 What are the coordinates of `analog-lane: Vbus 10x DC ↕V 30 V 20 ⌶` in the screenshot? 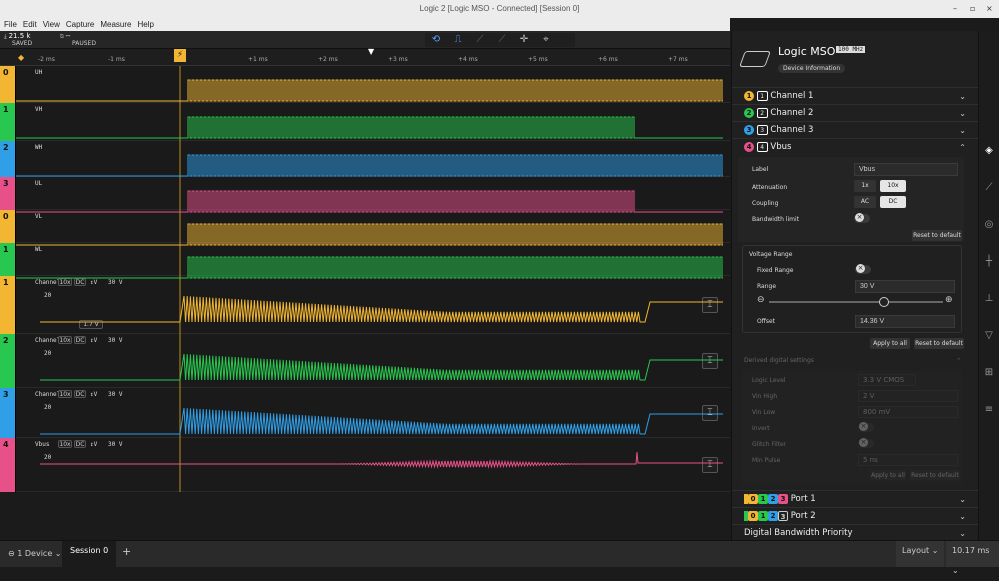 It's located at (373, 465).